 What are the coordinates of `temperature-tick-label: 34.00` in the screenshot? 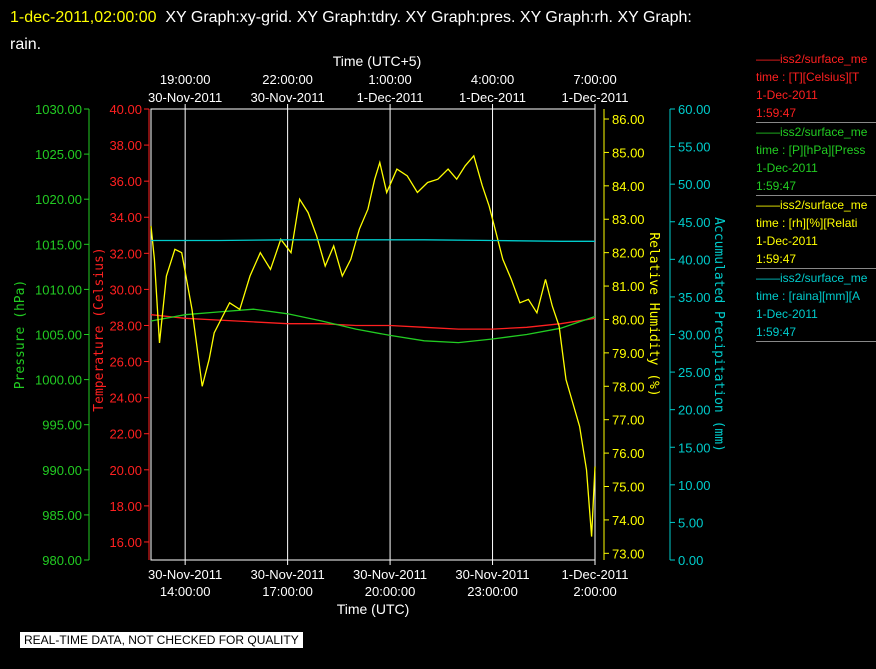 It's located at (125, 217).